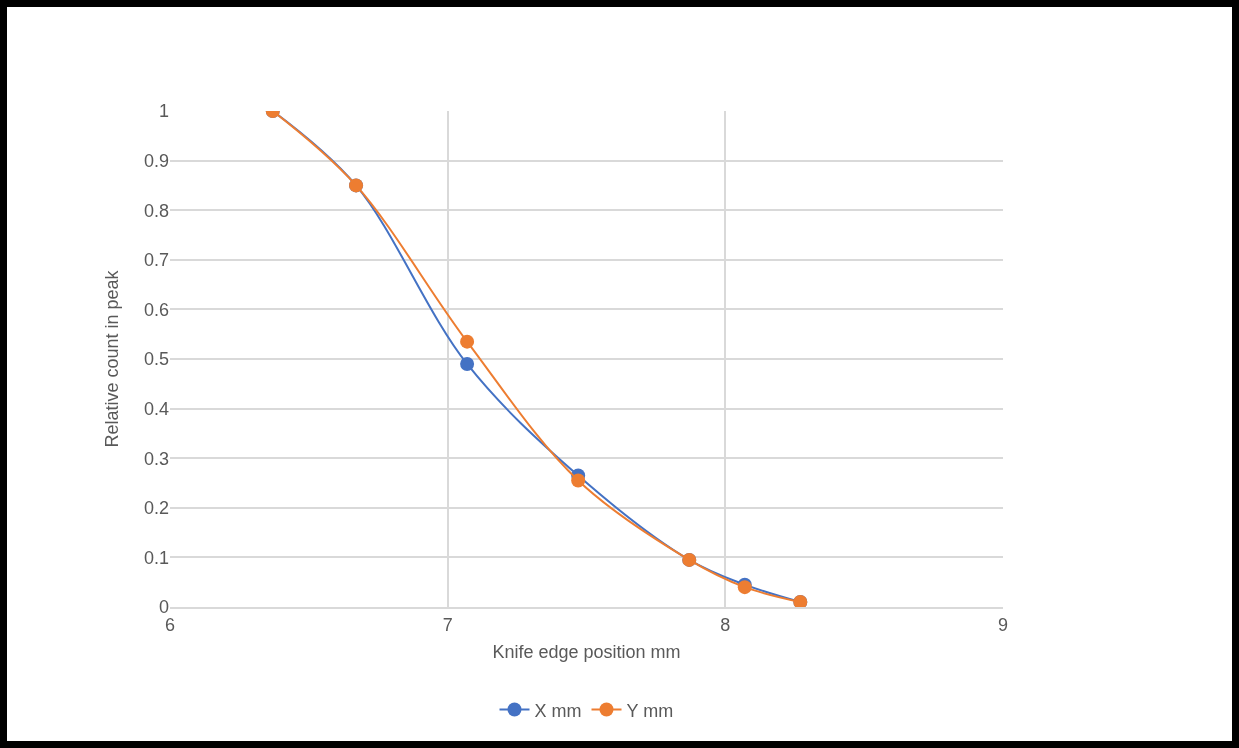 The height and width of the screenshot is (748, 1239). What do you see at coordinates (156, 160) in the screenshot?
I see `y-tick-label: 0.9` at bounding box center [156, 160].